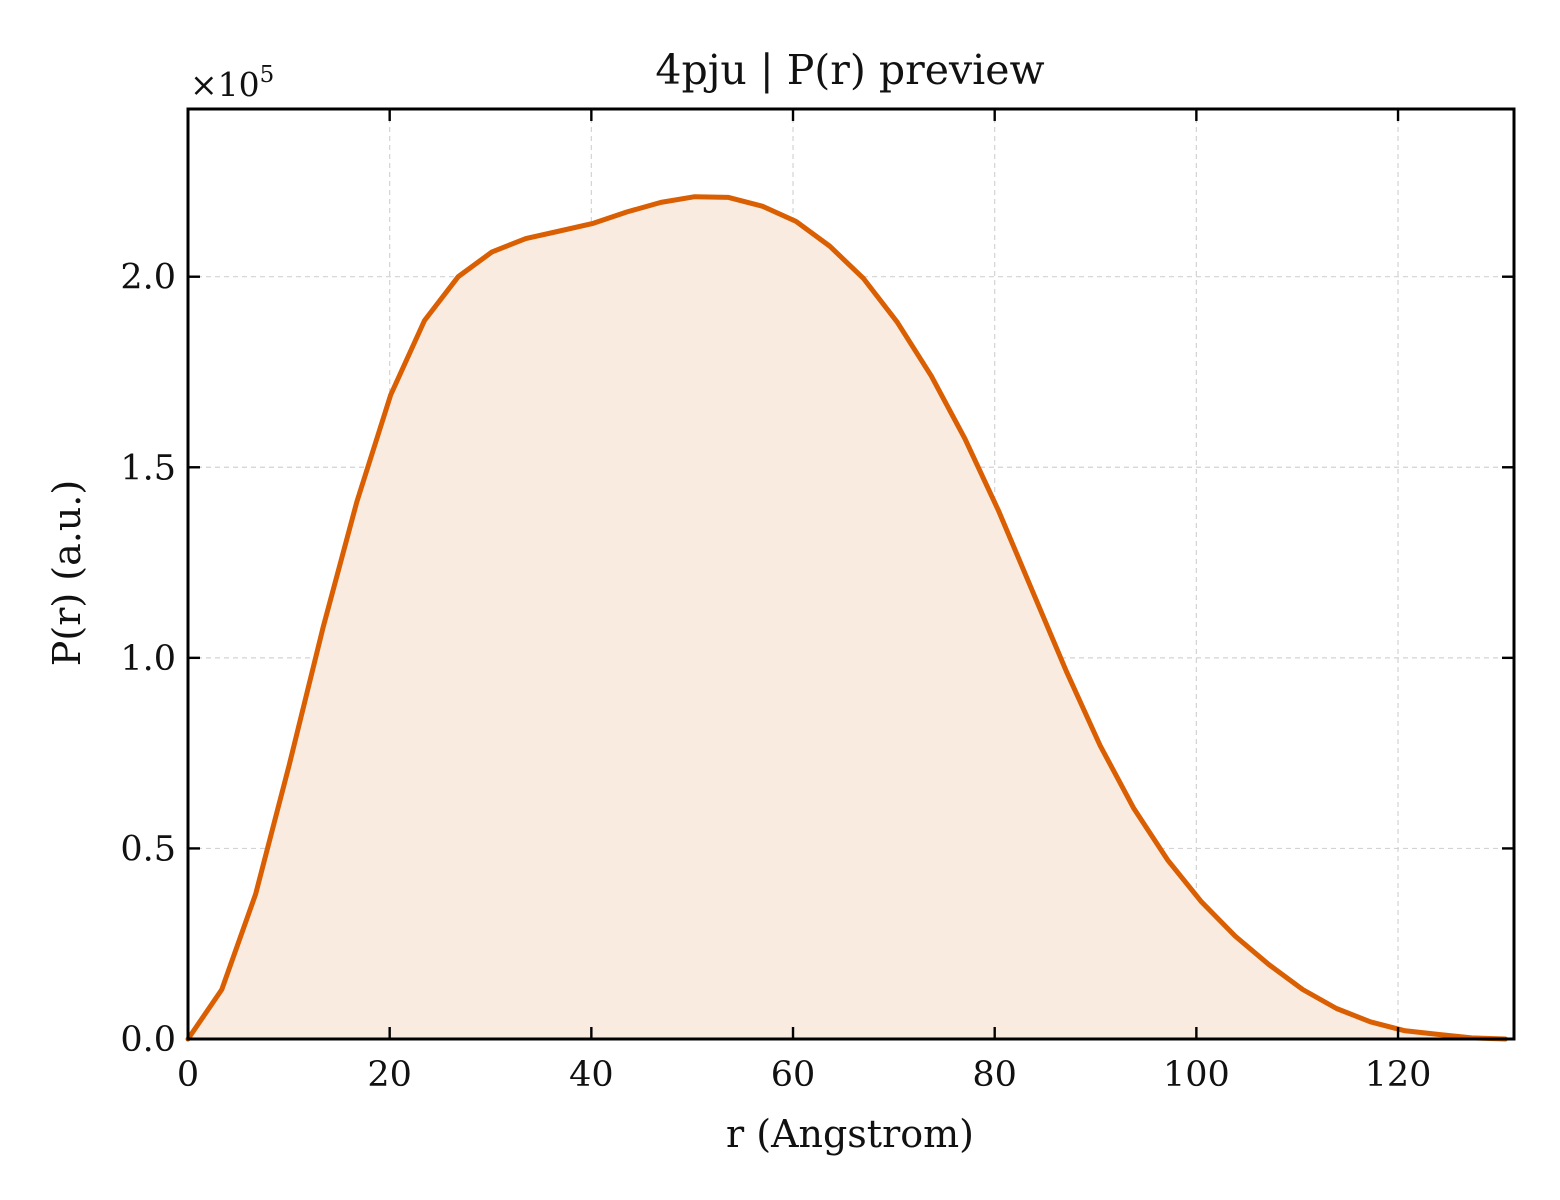 The image size is (1560, 1200). What do you see at coordinates (591, 1075) in the screenshot?
I see `x-tick-label: 40` at bounding box center [591, 1075].